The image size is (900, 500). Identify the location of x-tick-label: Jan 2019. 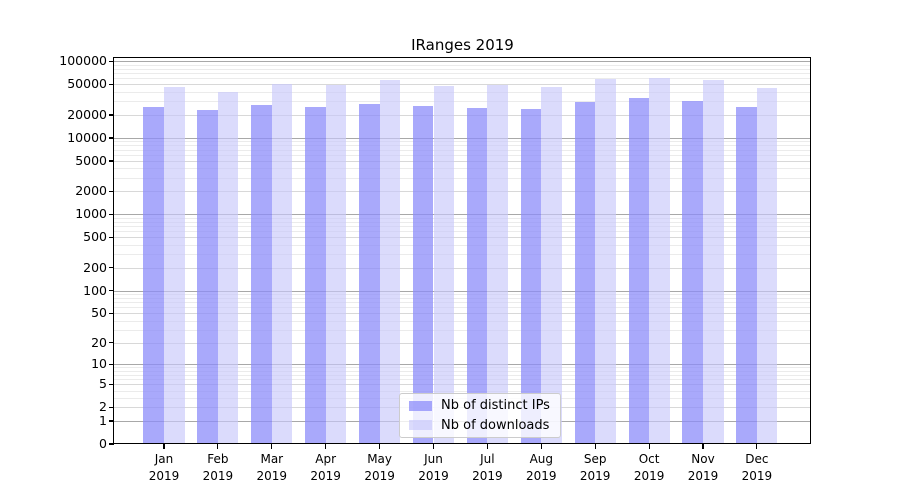
(164, 467).